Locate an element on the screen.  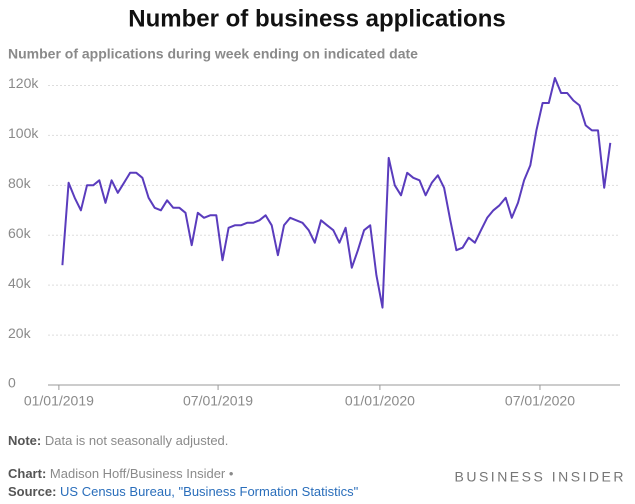
y-tick-label: 80k is located at coordinates (20, 183).